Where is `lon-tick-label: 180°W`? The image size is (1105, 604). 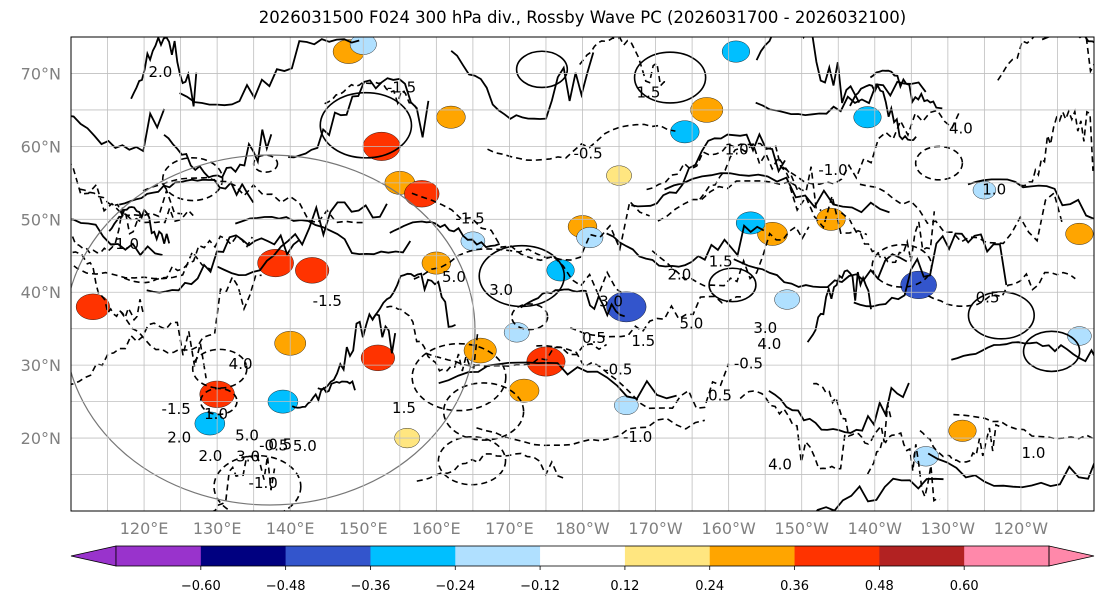 lon-tick-label: 180°W is located at coordinates (582, 528).